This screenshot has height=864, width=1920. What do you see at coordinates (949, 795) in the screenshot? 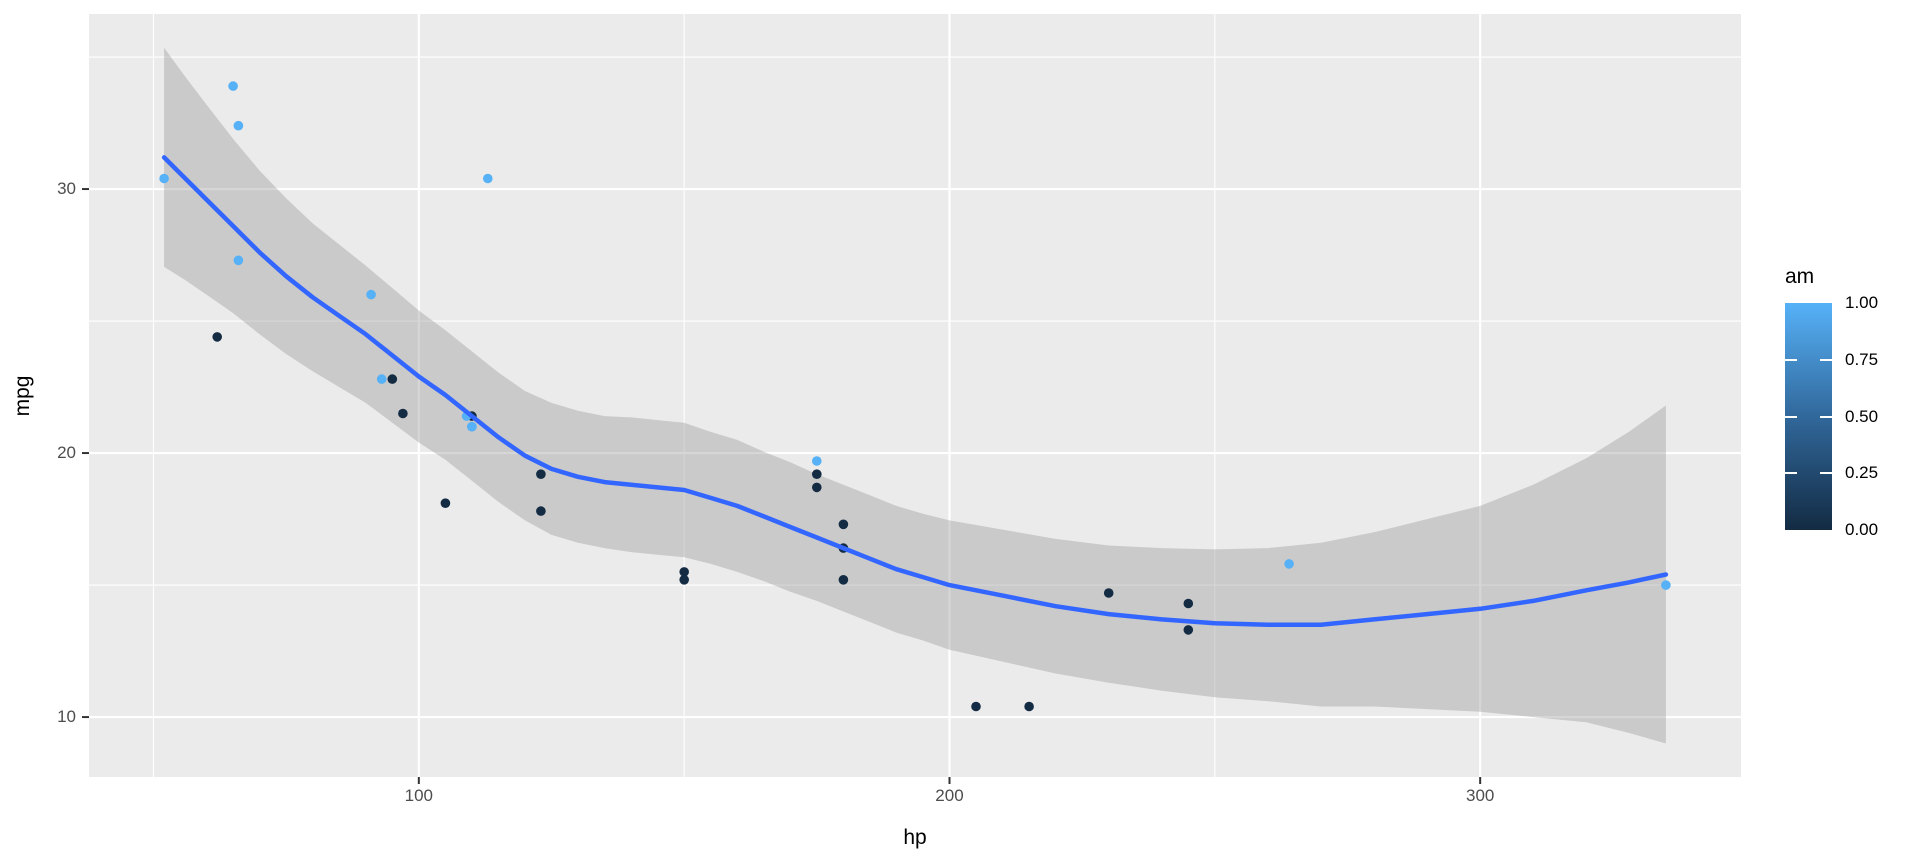
I see `x-tick-label: 200` at bounding box center [949, 795].